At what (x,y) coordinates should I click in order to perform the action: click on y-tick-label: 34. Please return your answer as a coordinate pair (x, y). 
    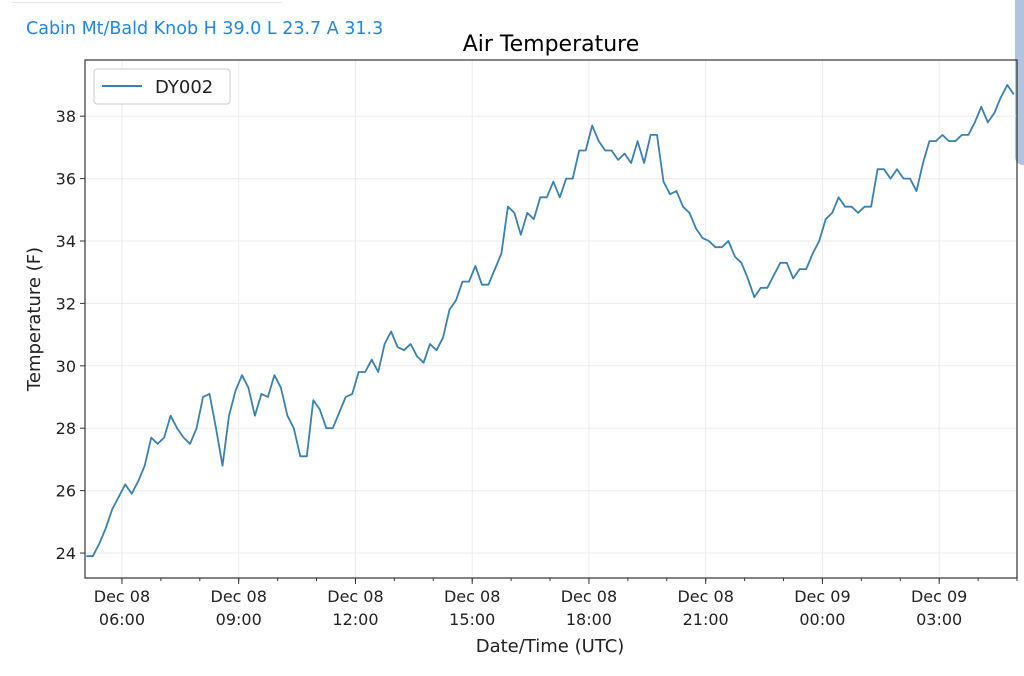
    Looking at the image, I should click on (66, 241).